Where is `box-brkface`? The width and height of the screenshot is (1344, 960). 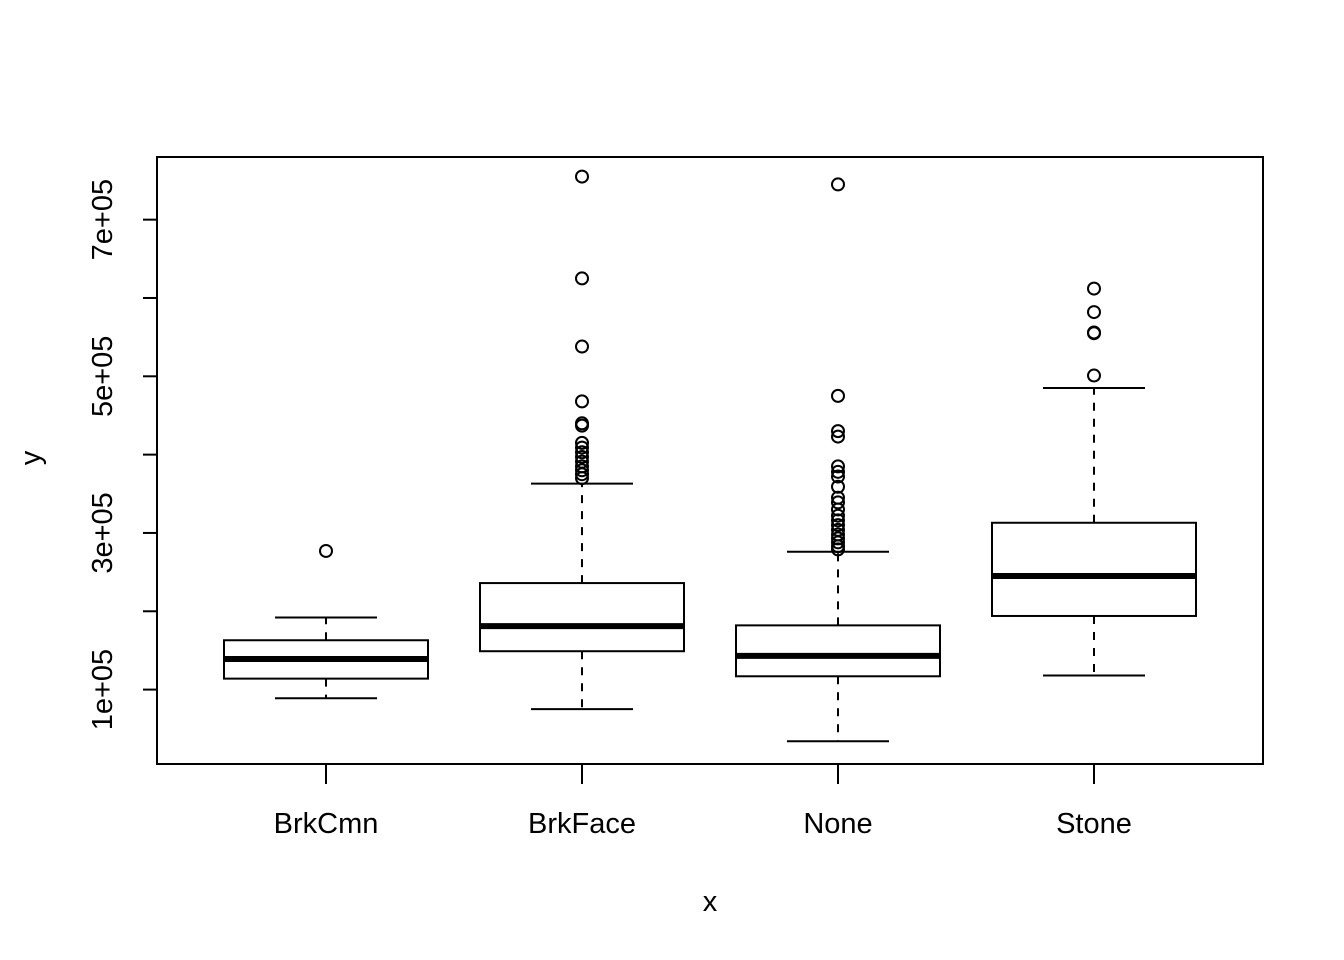 box-brkface is located at coordinates (582, 440).